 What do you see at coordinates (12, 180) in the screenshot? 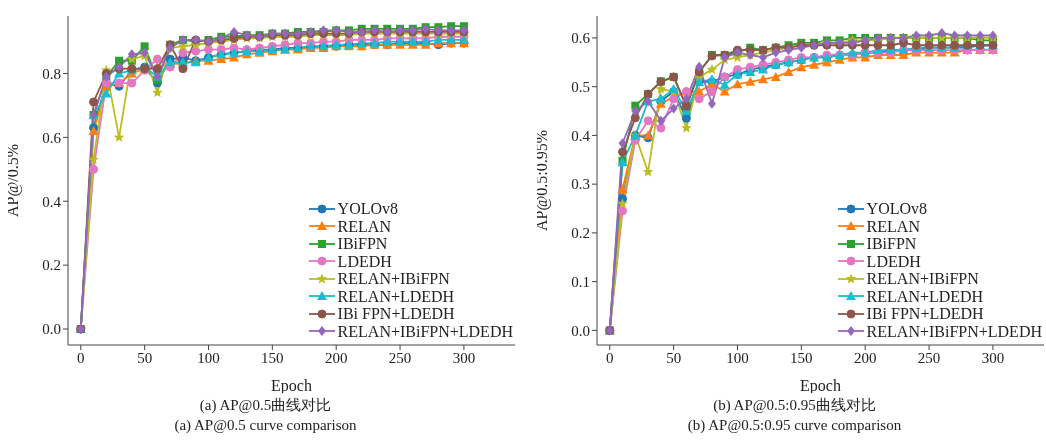
I see `y-axis-title: AP@/0.5%` at bounding box center [12, 180].